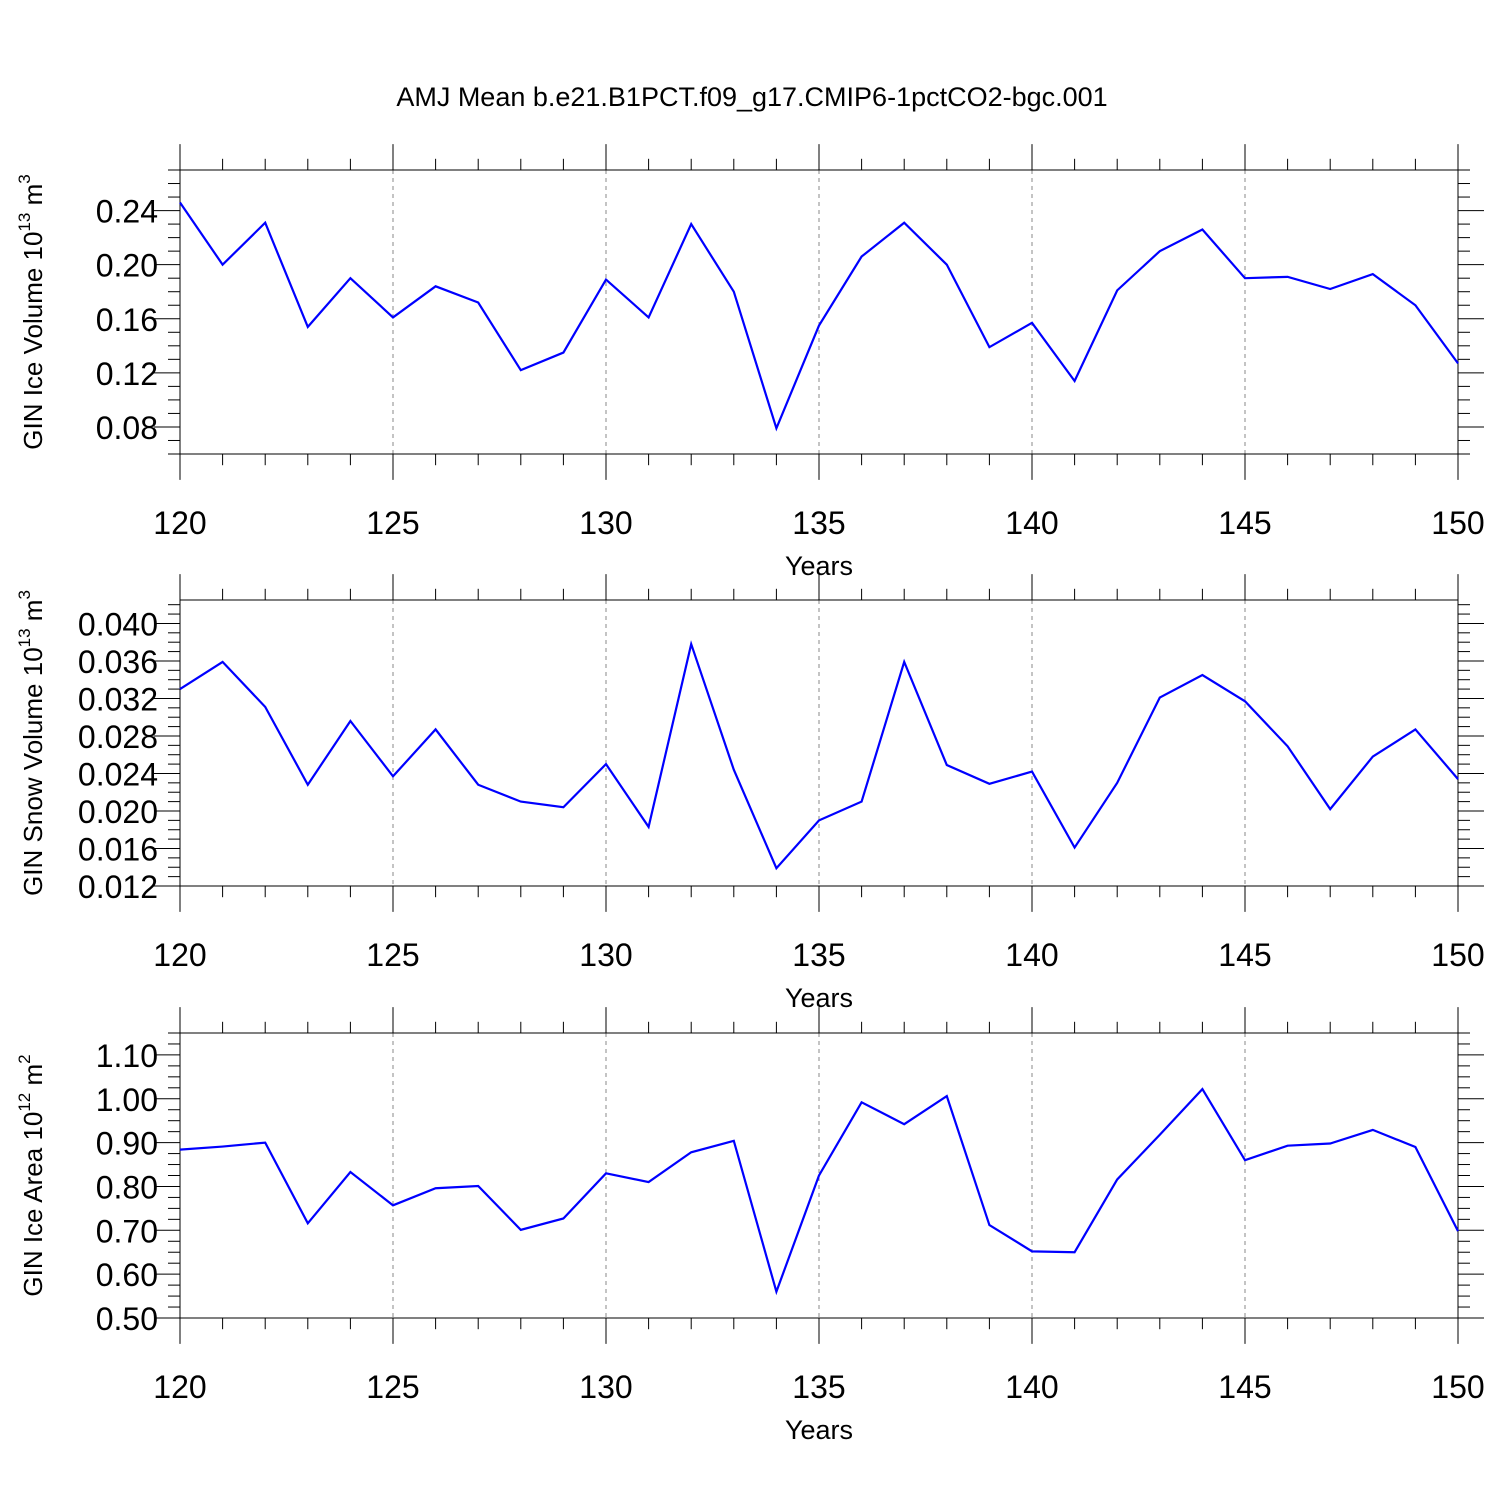 This screenshot has height=1500, width=1500. What do you see at coordinates (127, 212) in the screenshot?
I see `y-tick-label: 0.24` at bounding box center [127, 212].